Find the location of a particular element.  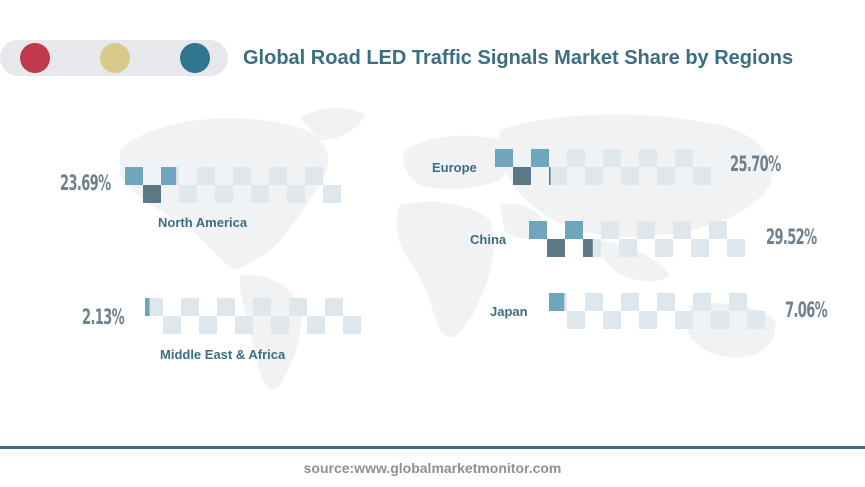

region-label-europe: Europe is located at coordinates (454, 167).